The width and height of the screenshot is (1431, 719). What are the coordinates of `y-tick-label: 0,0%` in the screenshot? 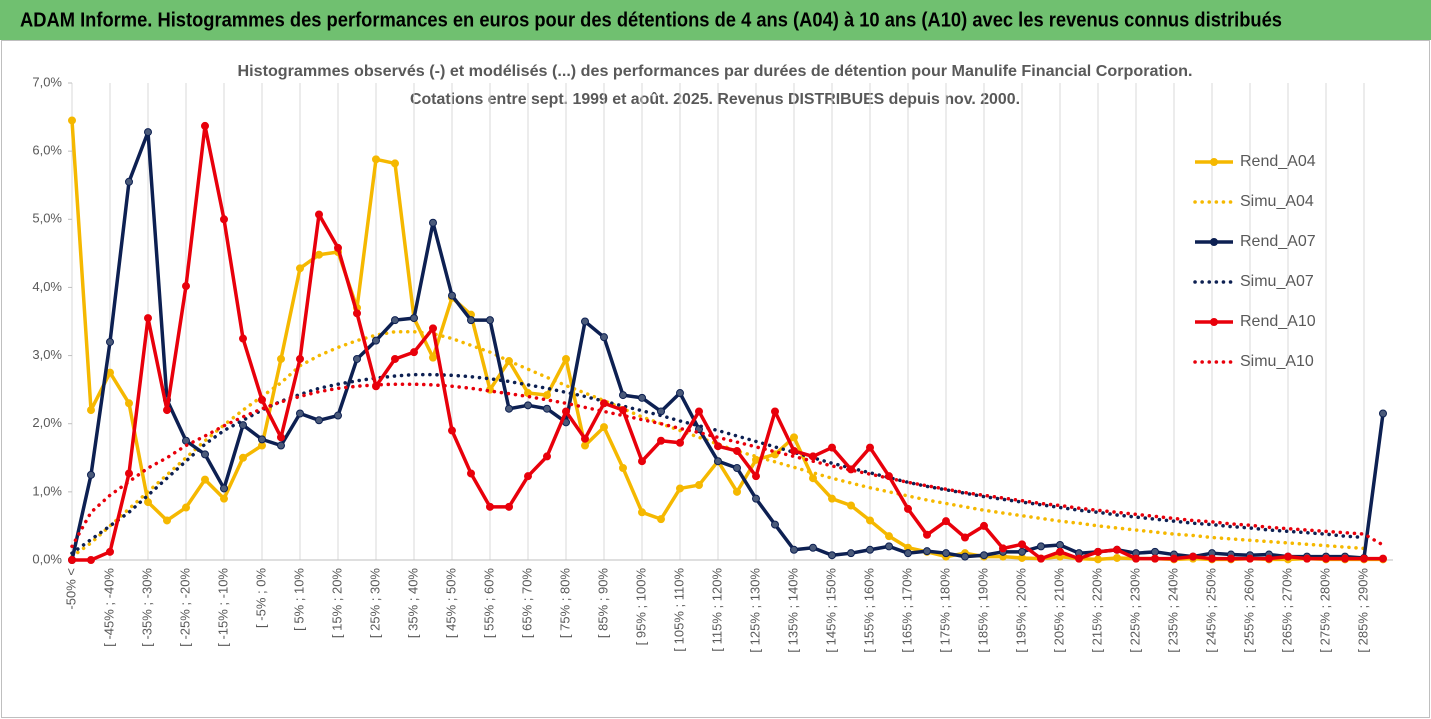 It's located at (47, 558).